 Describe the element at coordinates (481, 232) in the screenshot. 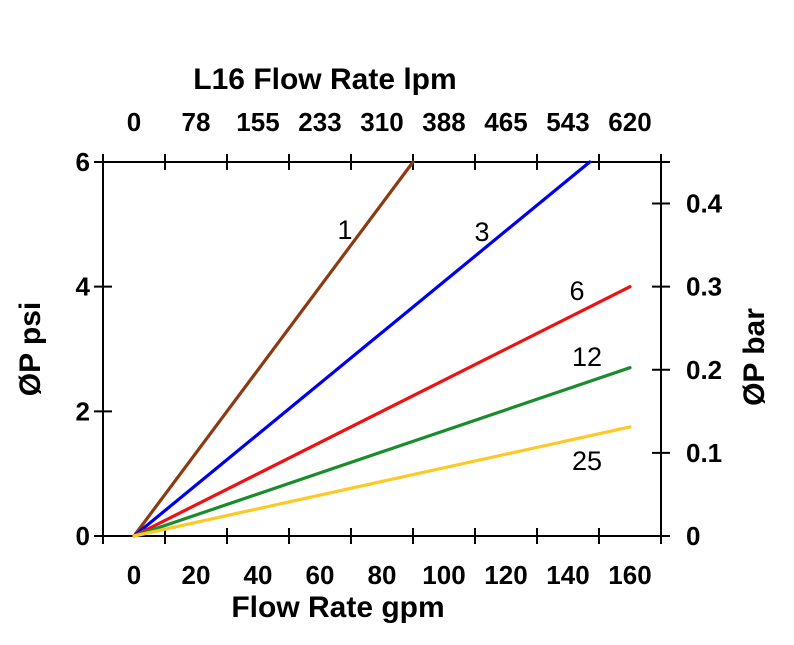

I see `series-label-3: 3` at that location.